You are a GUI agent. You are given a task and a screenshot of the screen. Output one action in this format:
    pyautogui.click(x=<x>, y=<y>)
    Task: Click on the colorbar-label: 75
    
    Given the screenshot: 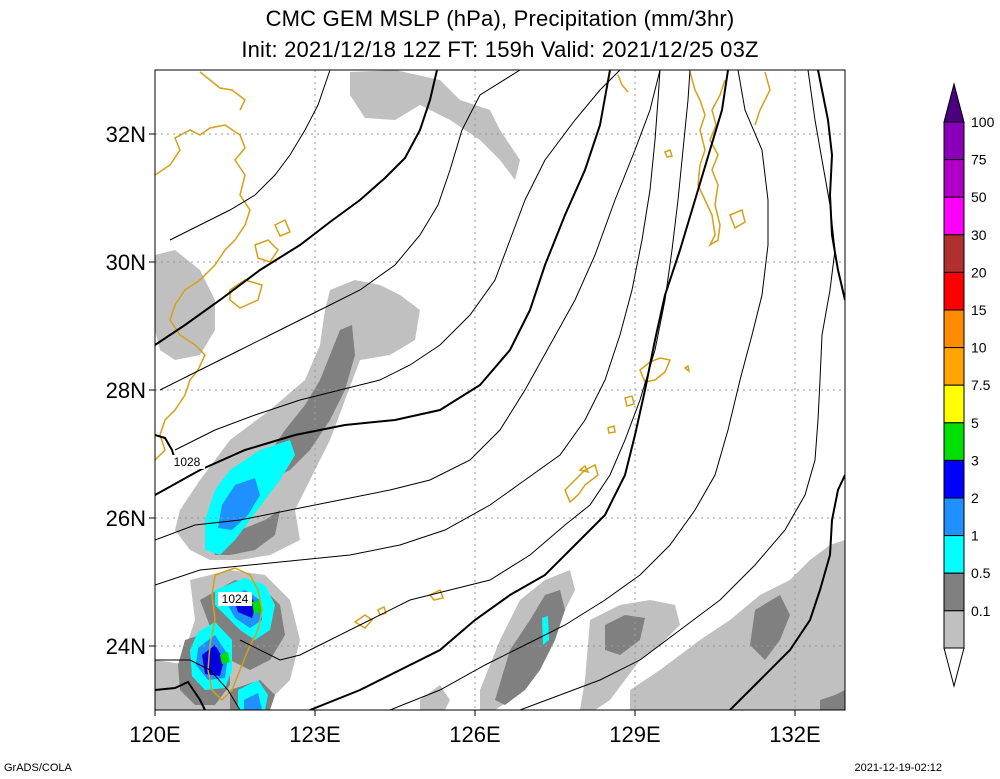 What is the action you would take?
    pyautogui.click(x=979, y=160)
    